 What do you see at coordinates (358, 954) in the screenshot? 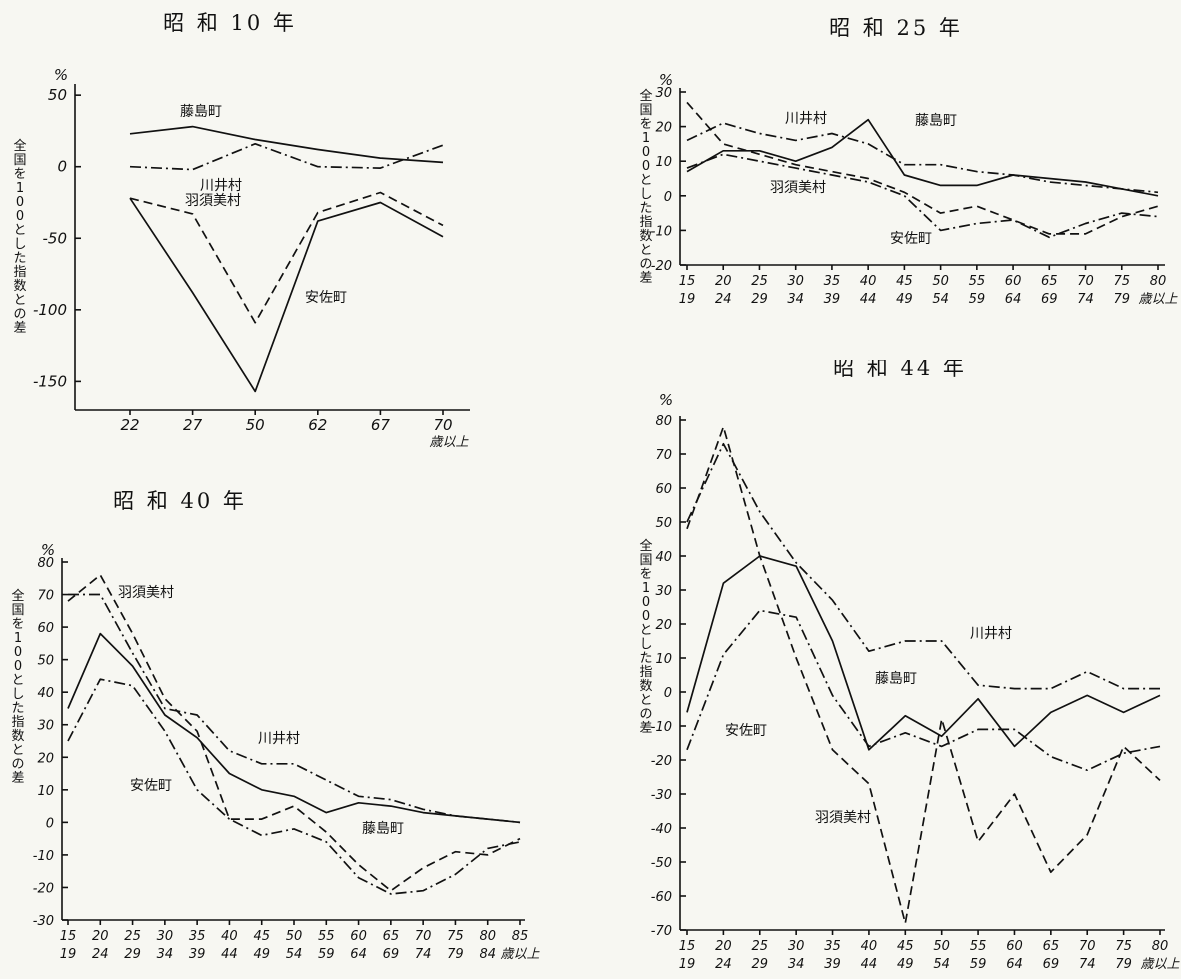
I see `x-tick-label: 64` at bounding box center [358, 954].